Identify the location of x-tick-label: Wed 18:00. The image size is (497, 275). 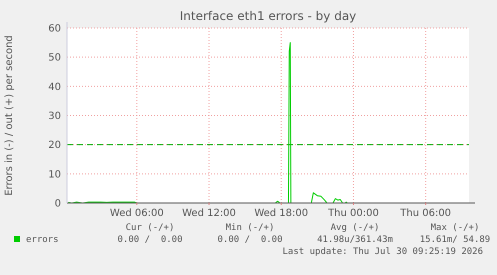
(281, 213).